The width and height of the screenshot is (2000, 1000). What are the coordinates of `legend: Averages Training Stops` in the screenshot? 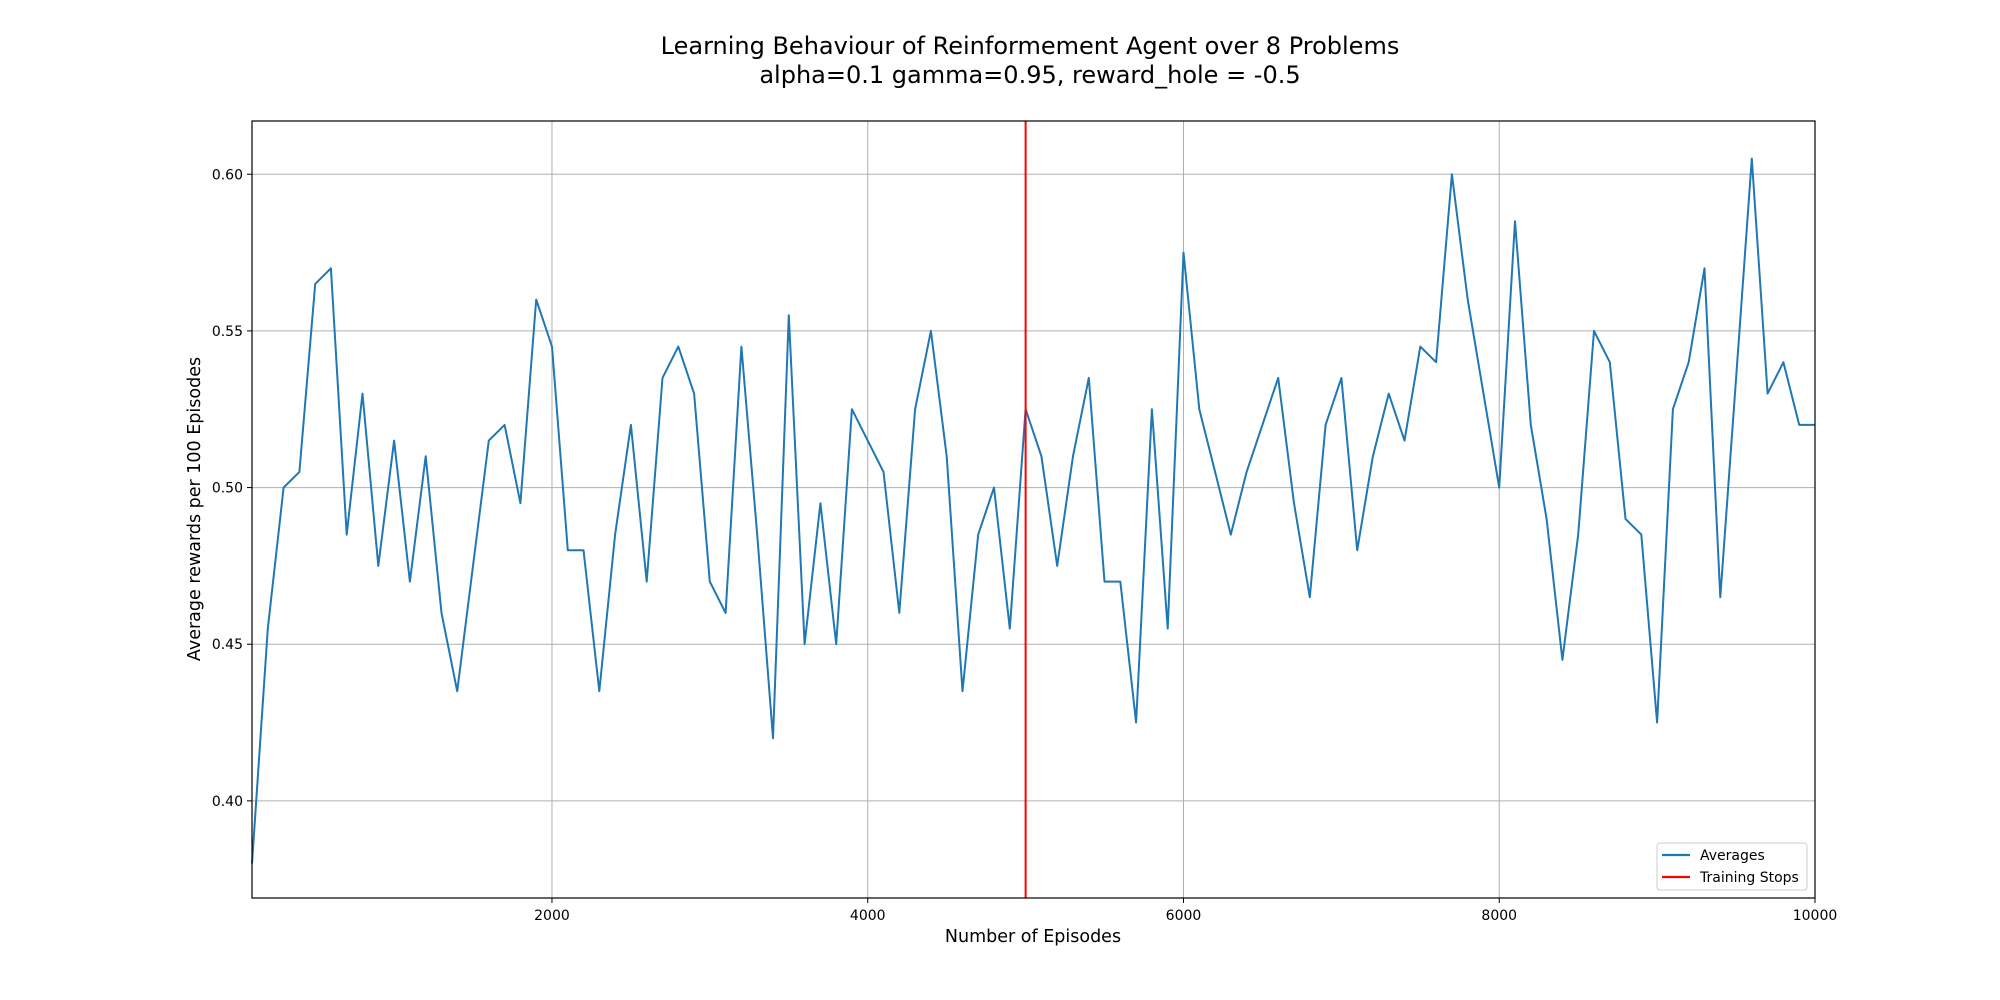 It's located at (1732, 866).